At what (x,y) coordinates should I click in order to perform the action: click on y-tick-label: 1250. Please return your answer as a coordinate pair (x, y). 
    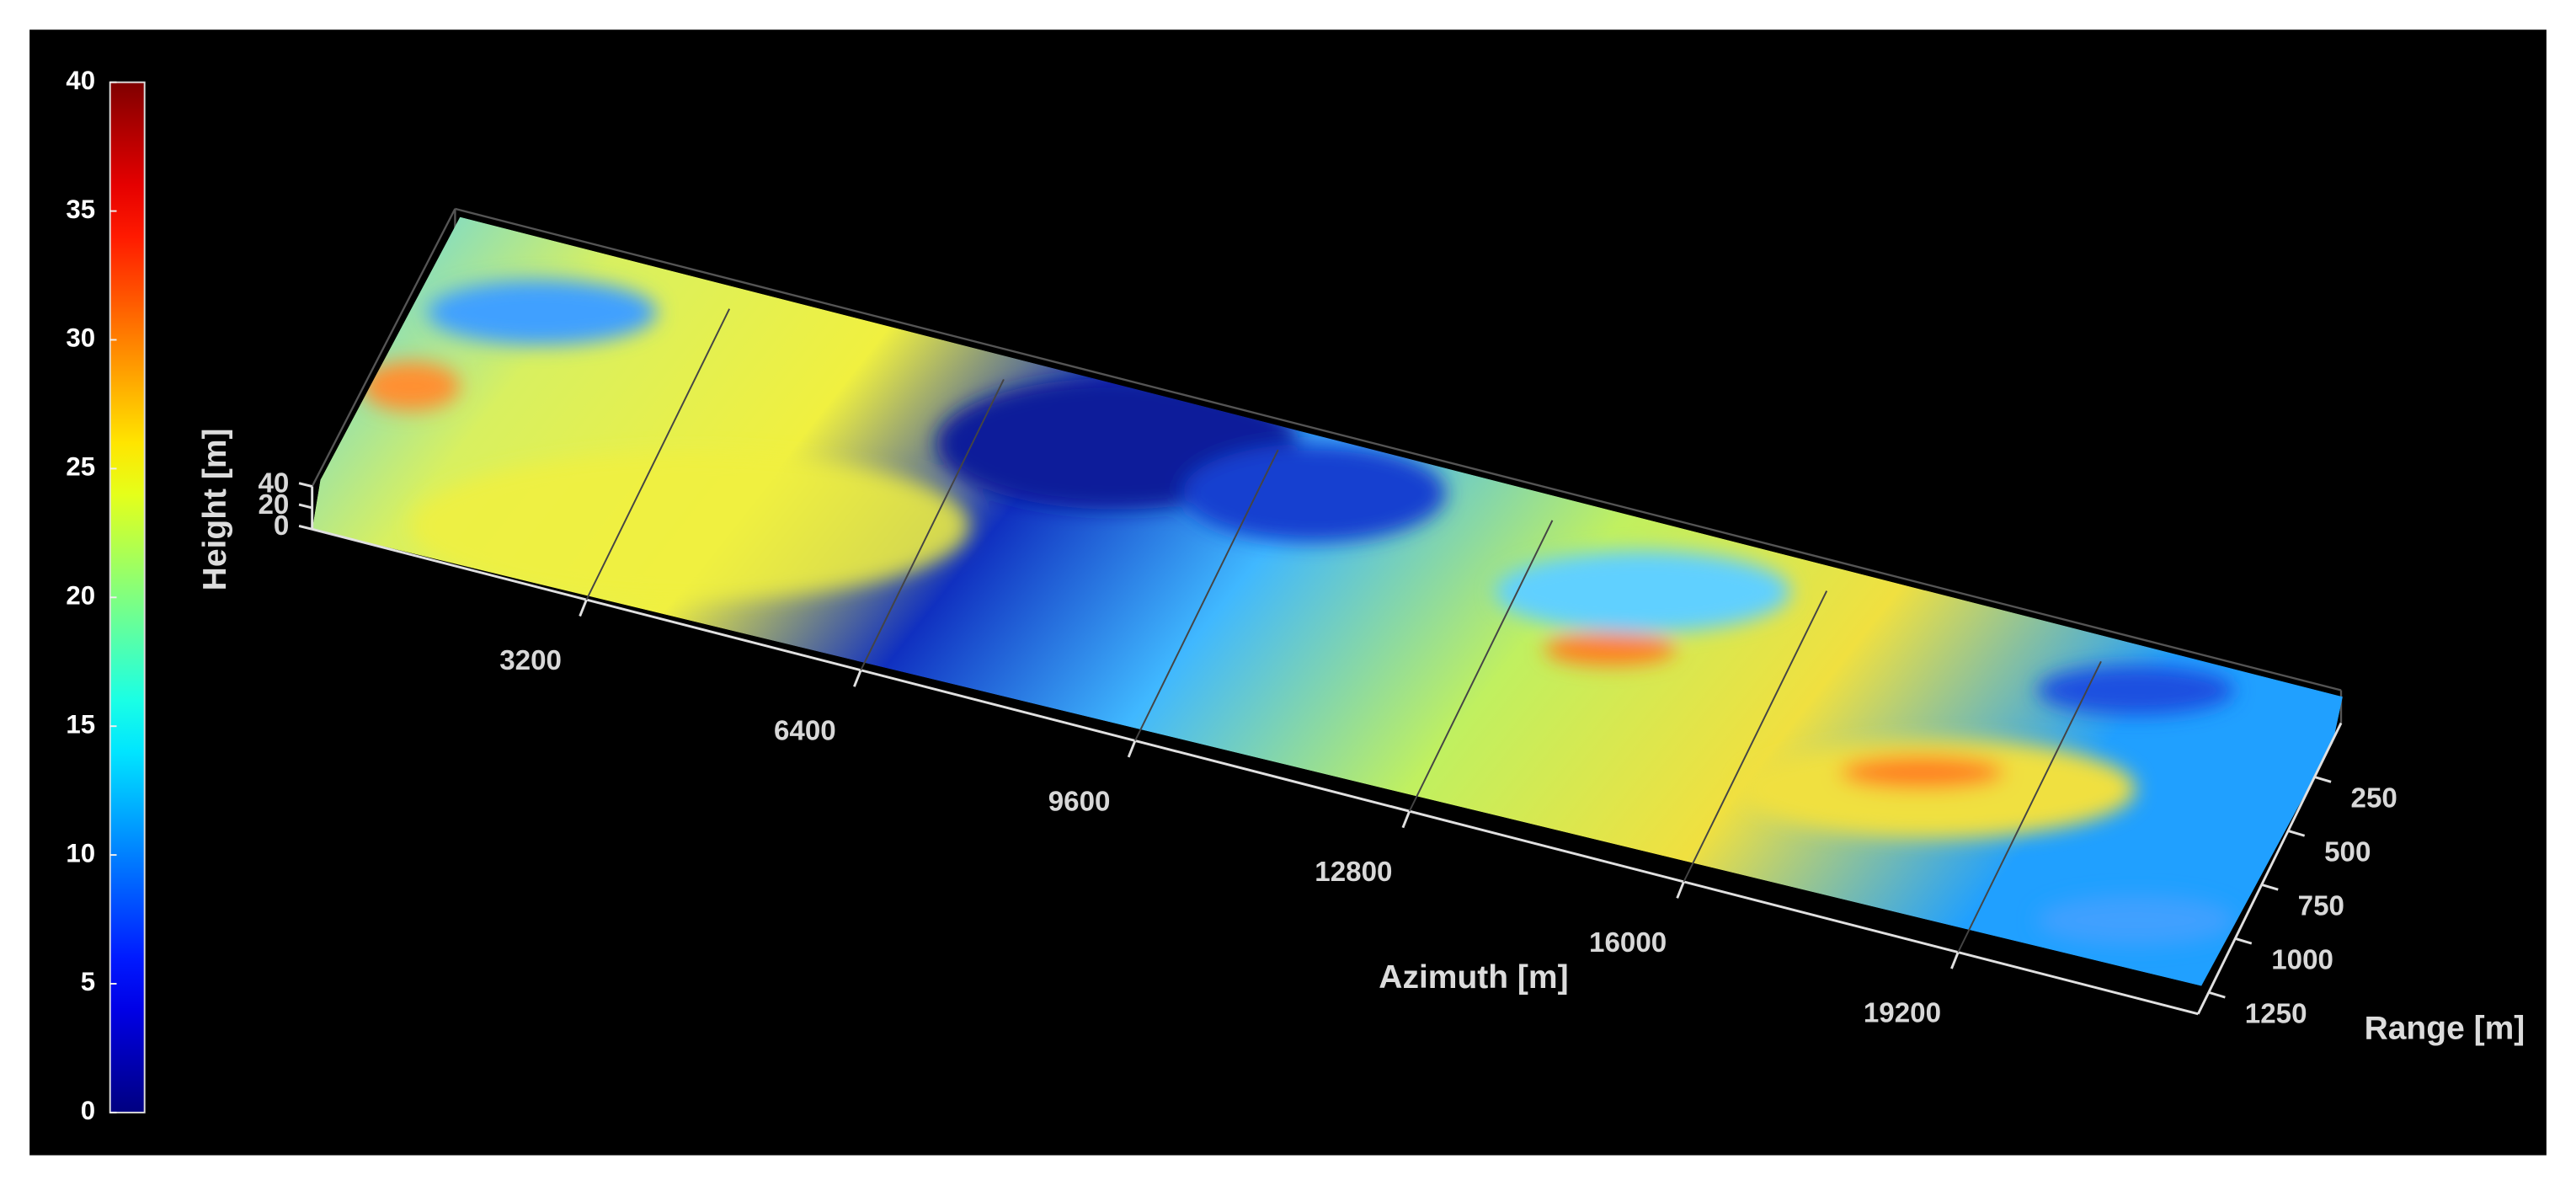
    Looking at the image, I should click on (2276, 1013).